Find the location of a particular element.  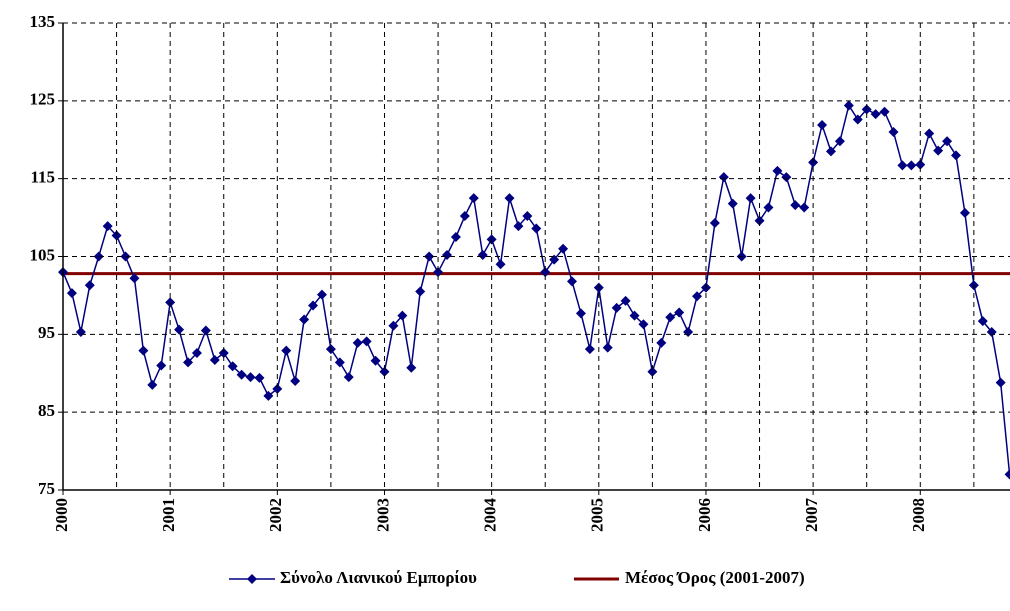

legend-label: Σύνολο Λιανικού Εμπορίου is located at coordinates (378, 577).